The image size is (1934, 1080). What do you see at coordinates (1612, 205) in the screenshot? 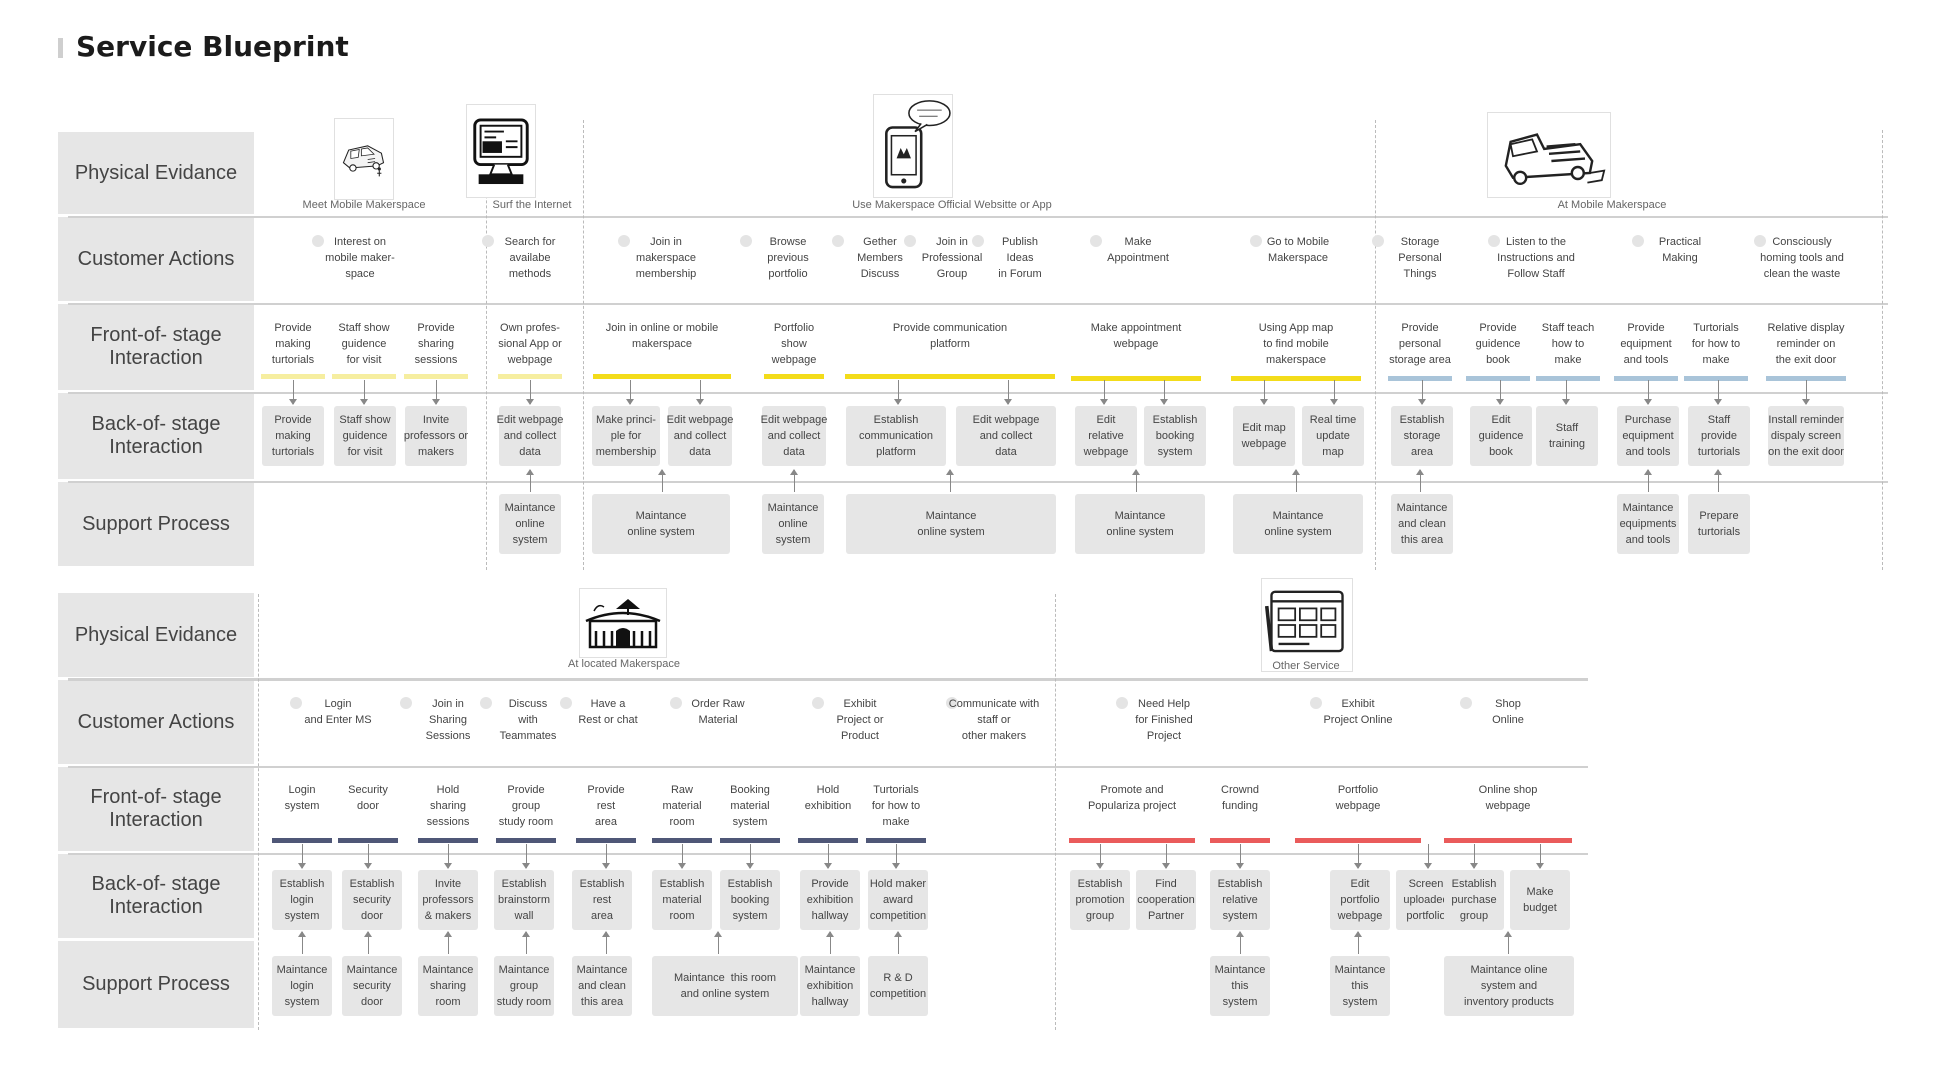
I see `evidence-caption: At Mobile Makerspace` at bounding box center [1612, 205].